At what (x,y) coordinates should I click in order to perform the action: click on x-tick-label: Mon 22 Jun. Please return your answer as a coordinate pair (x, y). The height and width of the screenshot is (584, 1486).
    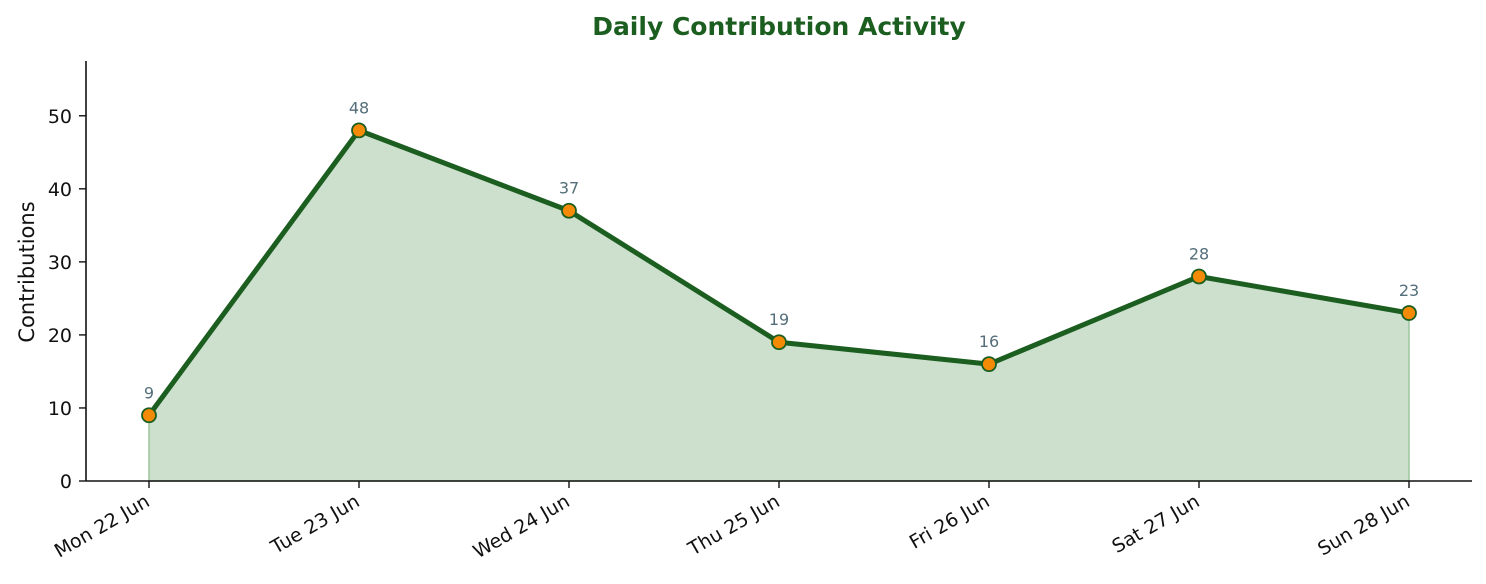
    Looking at the image, I should click on (102, 526).